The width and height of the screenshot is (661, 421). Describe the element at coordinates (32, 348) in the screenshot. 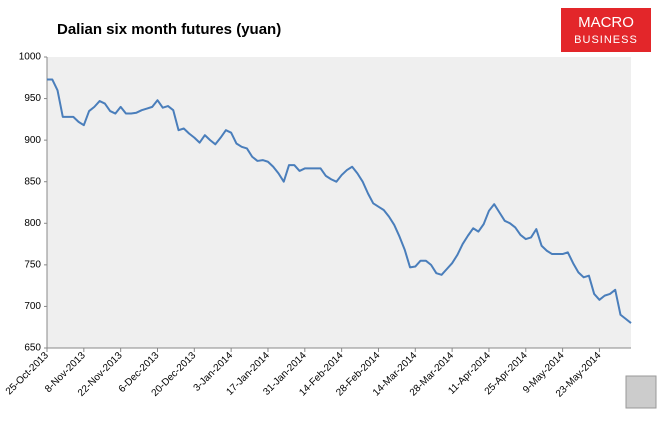

I see `y-tick-label: 650` at that location.